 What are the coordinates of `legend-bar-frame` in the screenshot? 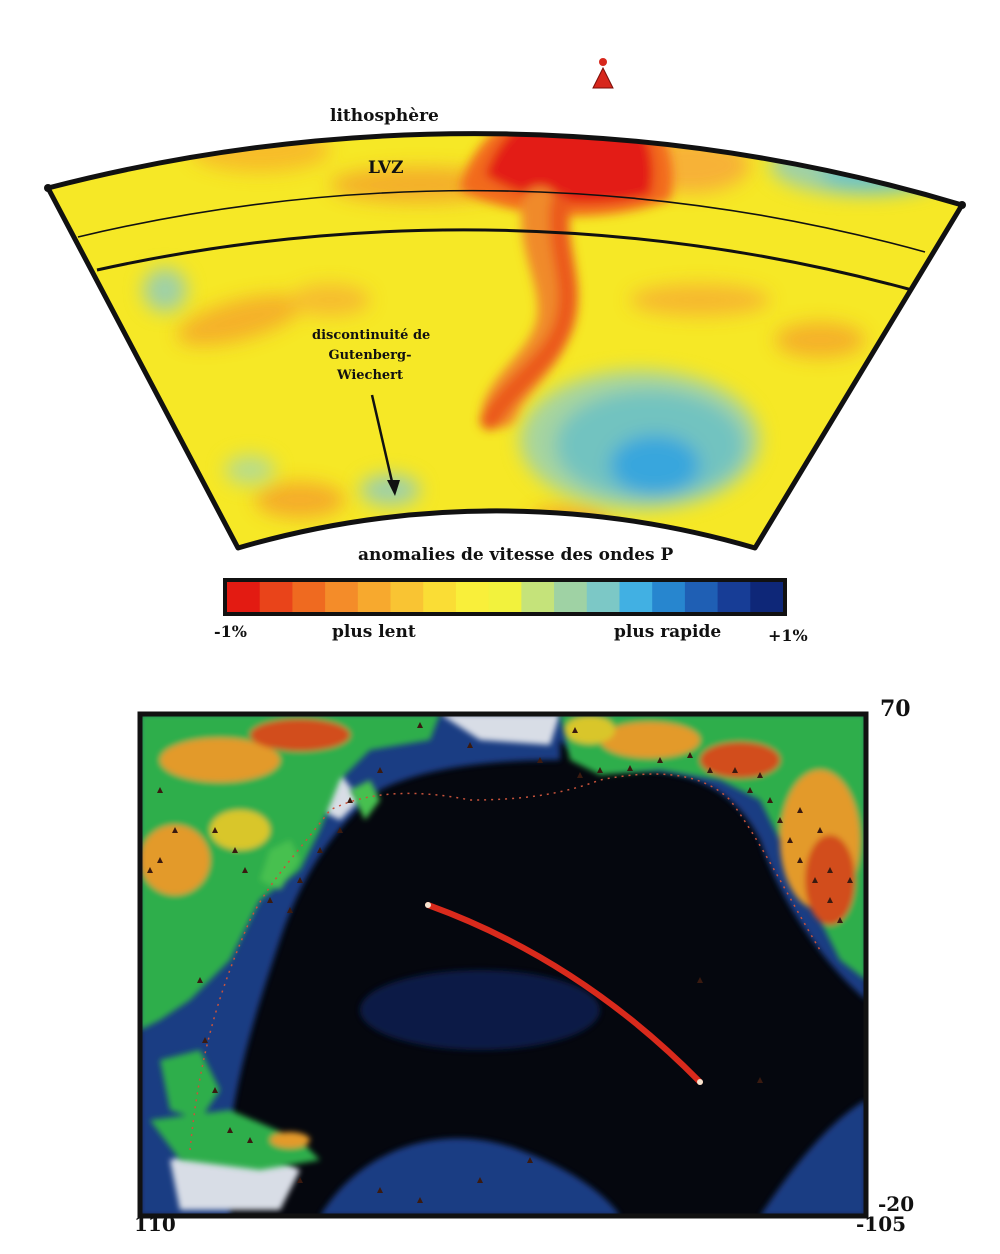 It's located at (505, 597).